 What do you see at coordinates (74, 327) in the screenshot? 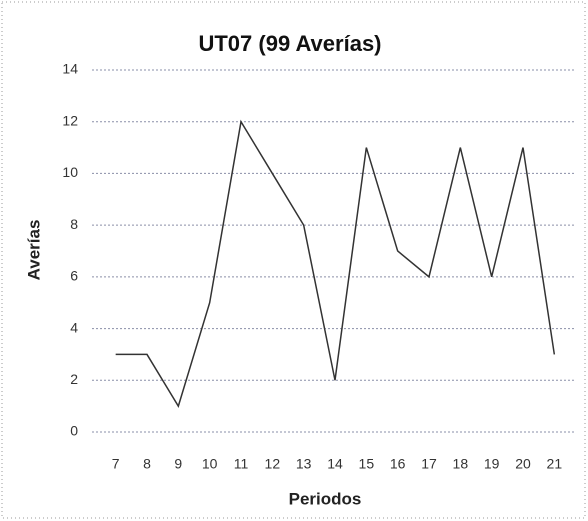
I see `y-tick-label: 4` at bounding box center [74, 327].